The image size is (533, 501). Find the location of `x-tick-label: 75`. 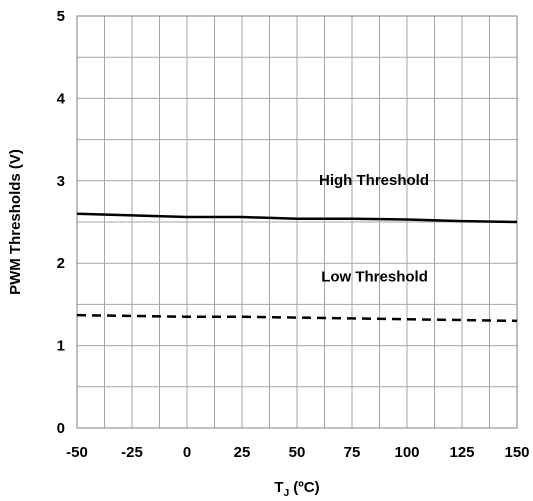

x-tick-label: 75 is located at coordinates (352, 452).